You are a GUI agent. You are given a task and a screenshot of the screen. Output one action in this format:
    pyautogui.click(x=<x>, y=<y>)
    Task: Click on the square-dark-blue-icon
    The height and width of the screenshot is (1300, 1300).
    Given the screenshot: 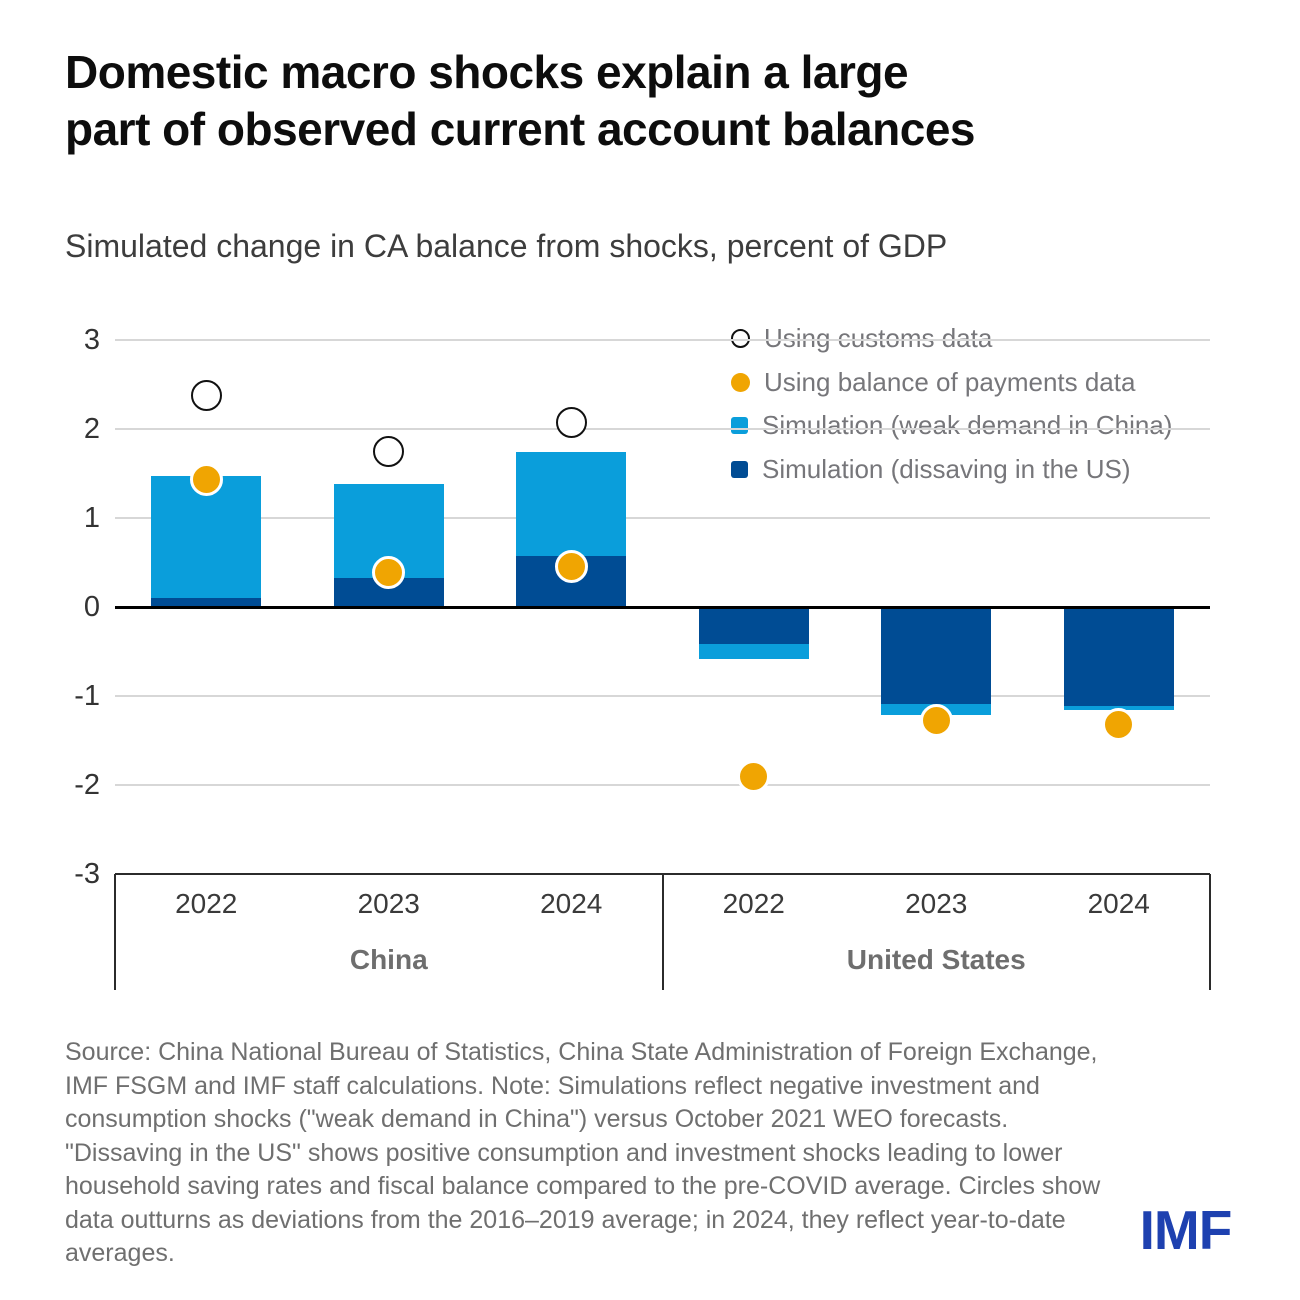 What is the action you would take?
    pyautogui.click(x=739, y=469)
    